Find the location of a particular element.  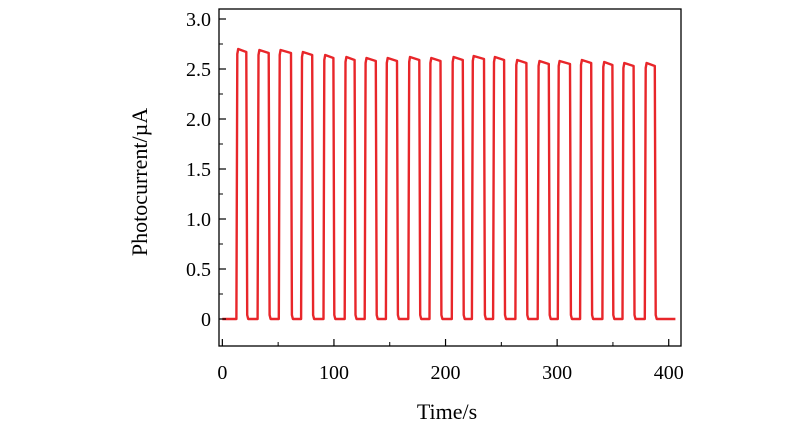

y-axis-label: Photocurrent/µA is located at coordinates (139, 182).